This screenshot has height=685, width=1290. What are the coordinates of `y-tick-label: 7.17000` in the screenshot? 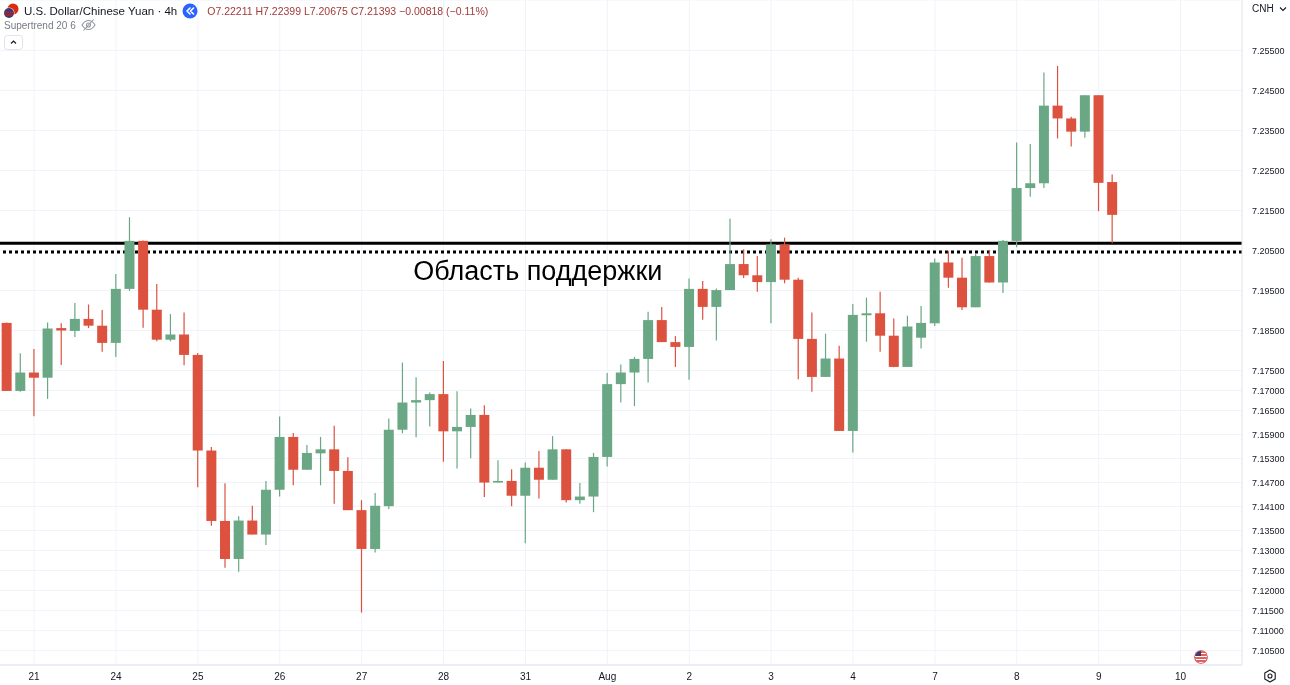 It's located at (1268, 390).